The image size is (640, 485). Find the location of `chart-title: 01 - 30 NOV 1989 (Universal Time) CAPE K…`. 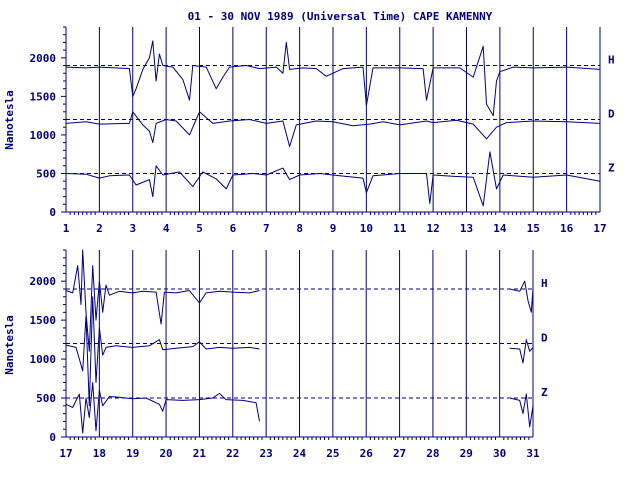

chart-title: 01 - 30 NOV 1989 (Universal Time) CAPE K… is located at coordinates (340, 16).